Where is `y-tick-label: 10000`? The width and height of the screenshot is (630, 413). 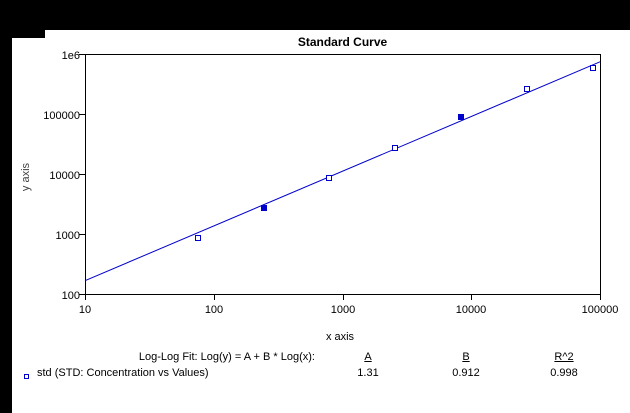
y-tick-label: 10000 is located at coordinates (64, 176).